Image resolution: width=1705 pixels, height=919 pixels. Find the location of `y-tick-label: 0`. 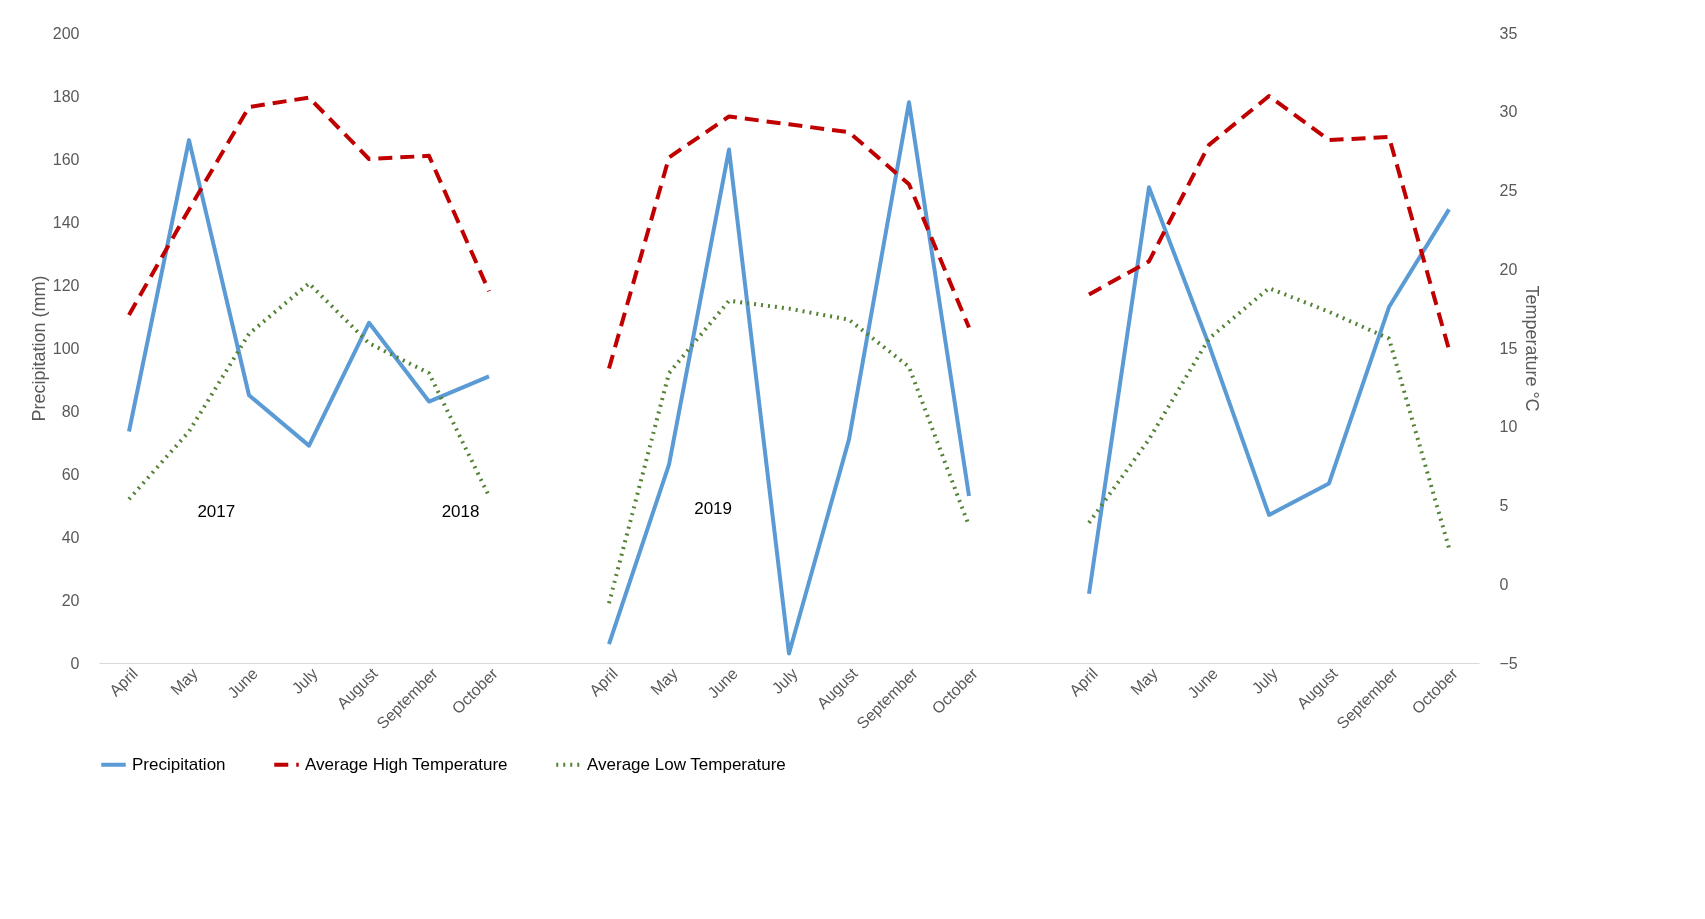

y-tick-label: 0 is located at coordinates (75, 663).